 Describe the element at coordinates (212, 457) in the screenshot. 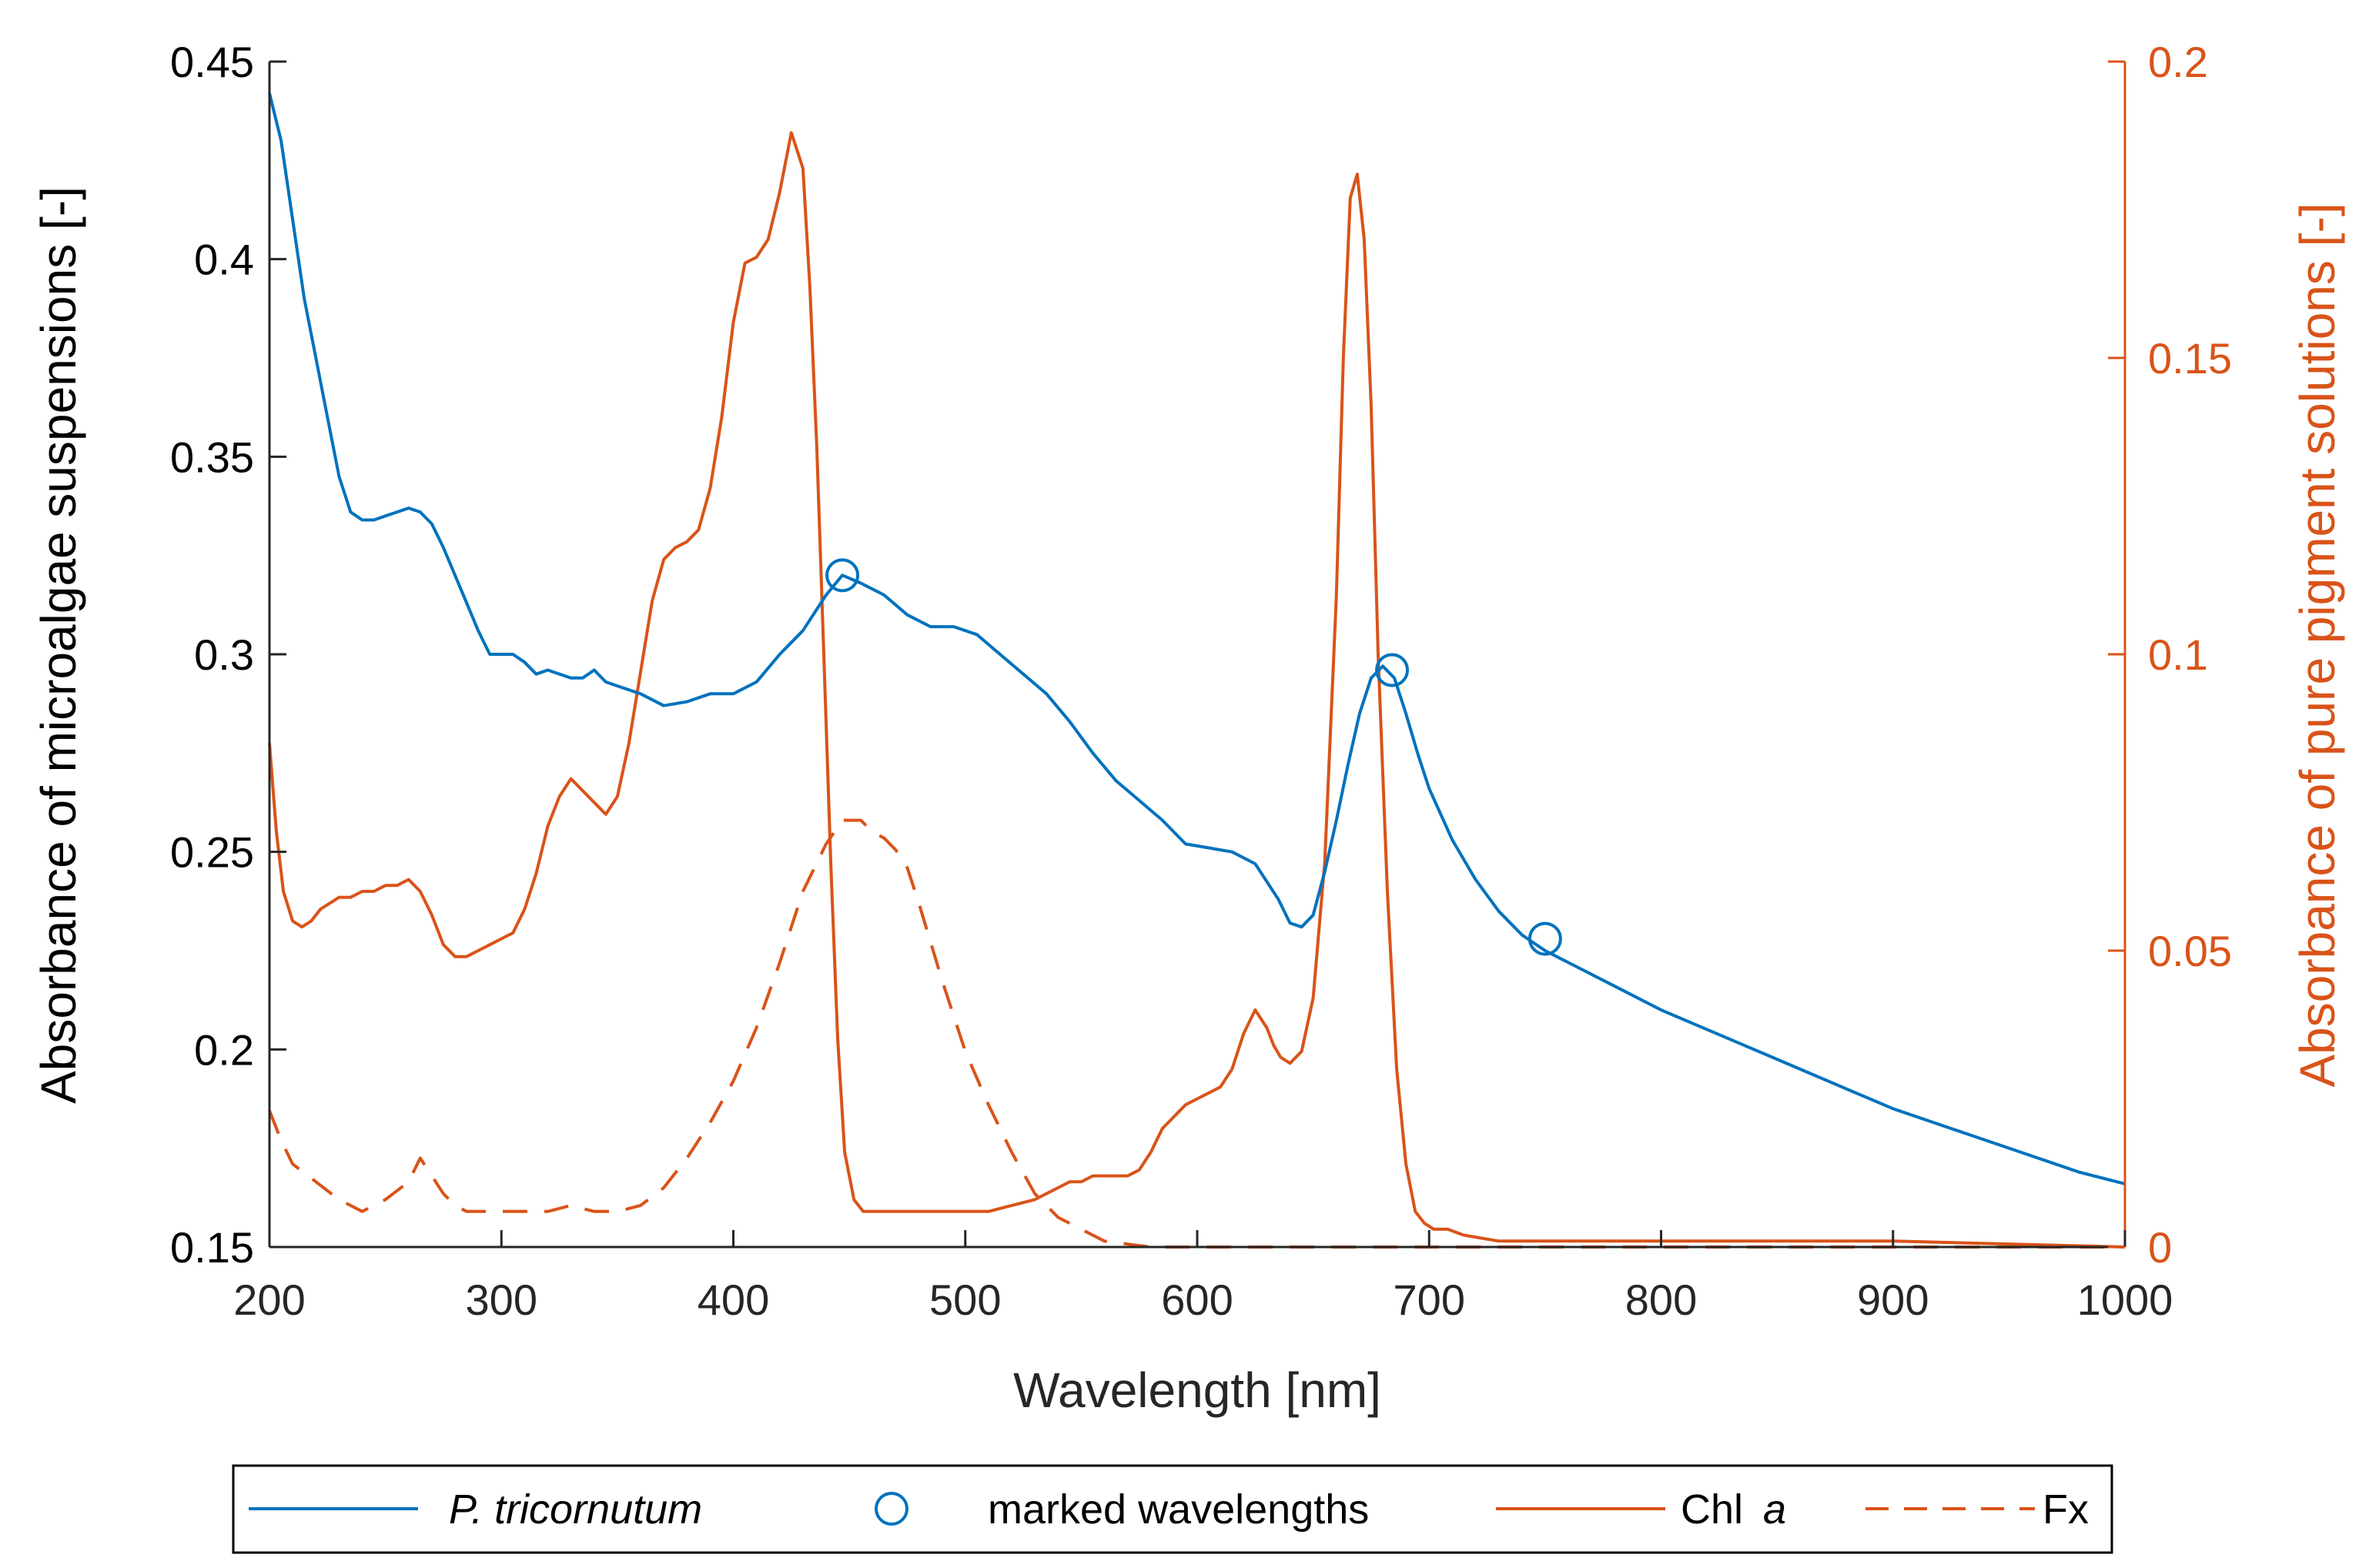

I see `y-left-tick-label: 0.35` at that location.